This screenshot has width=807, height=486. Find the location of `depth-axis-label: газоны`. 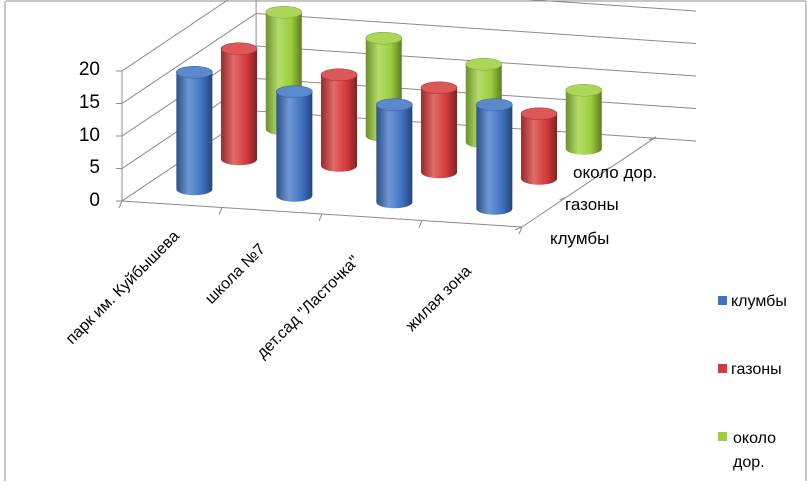

depth-axis-label: газоны is located at coordinates (592, 204).